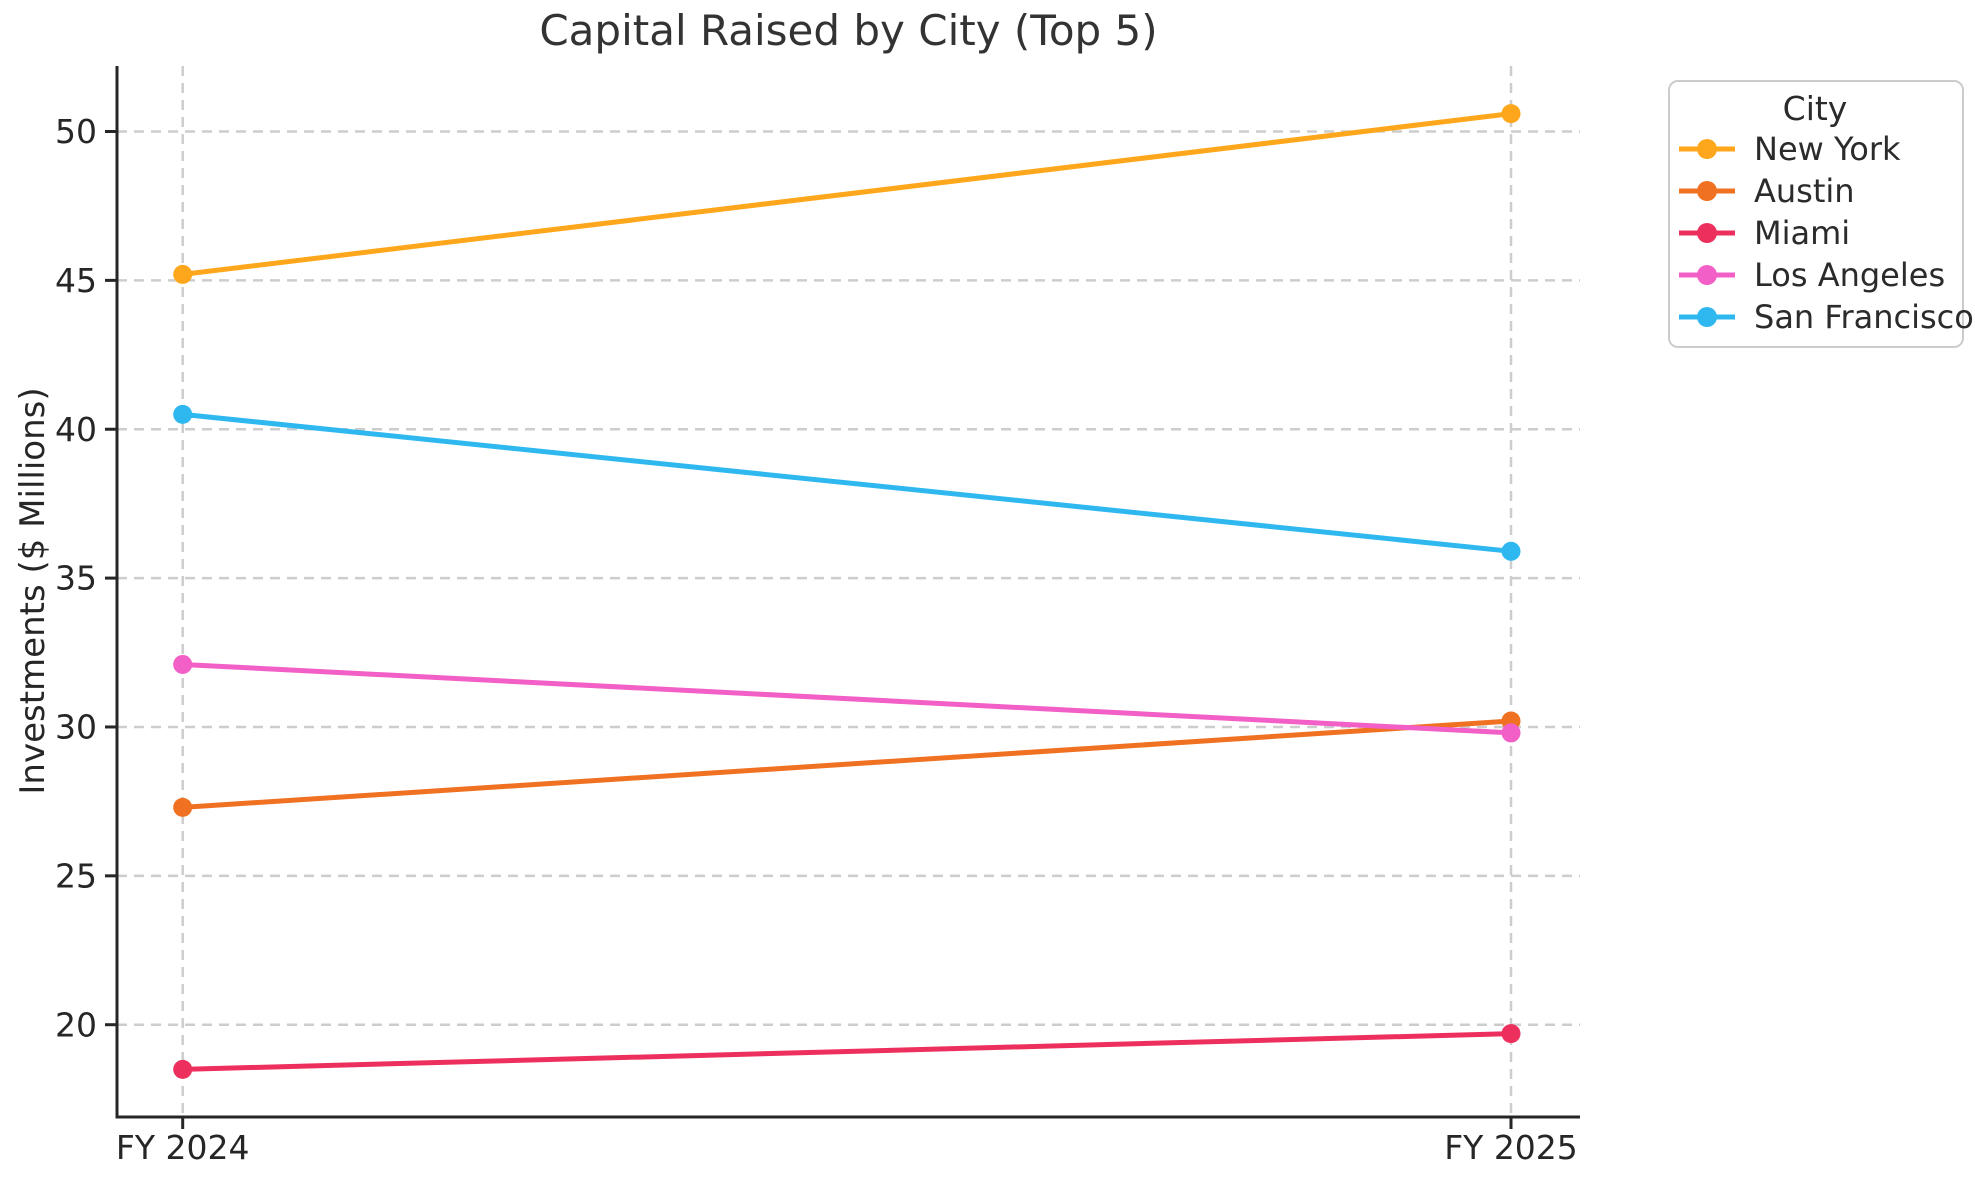 The height and width of the screenshot is (1180, 1975). Describe the element at coordinates (1511, 733) in the screenshot. I see `data-point-los-angeles-fy-2025` at that location.